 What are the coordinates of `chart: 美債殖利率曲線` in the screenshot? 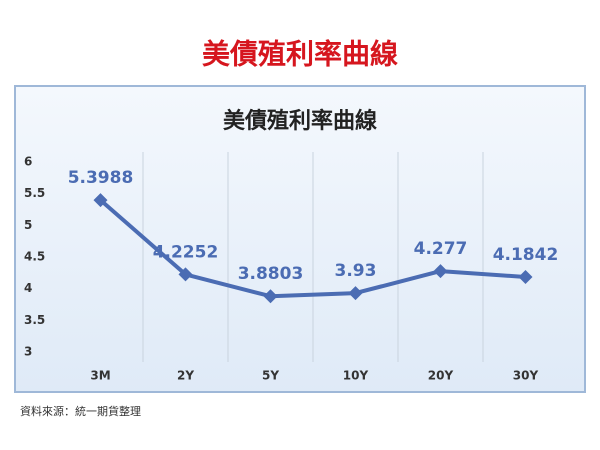 It's located at (300, 121).